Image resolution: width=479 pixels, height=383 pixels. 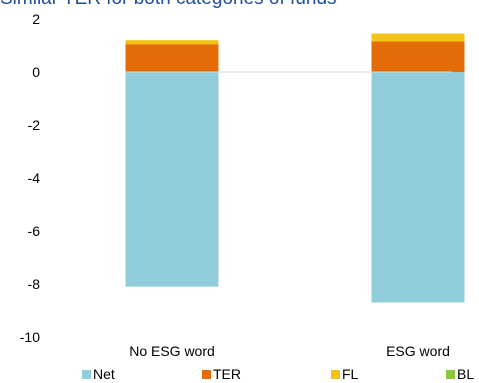 What do you see at coordinates (278, 374) in the screenshot?
I see `legend: Net TER FL BL` at bounding box center [278, 374].